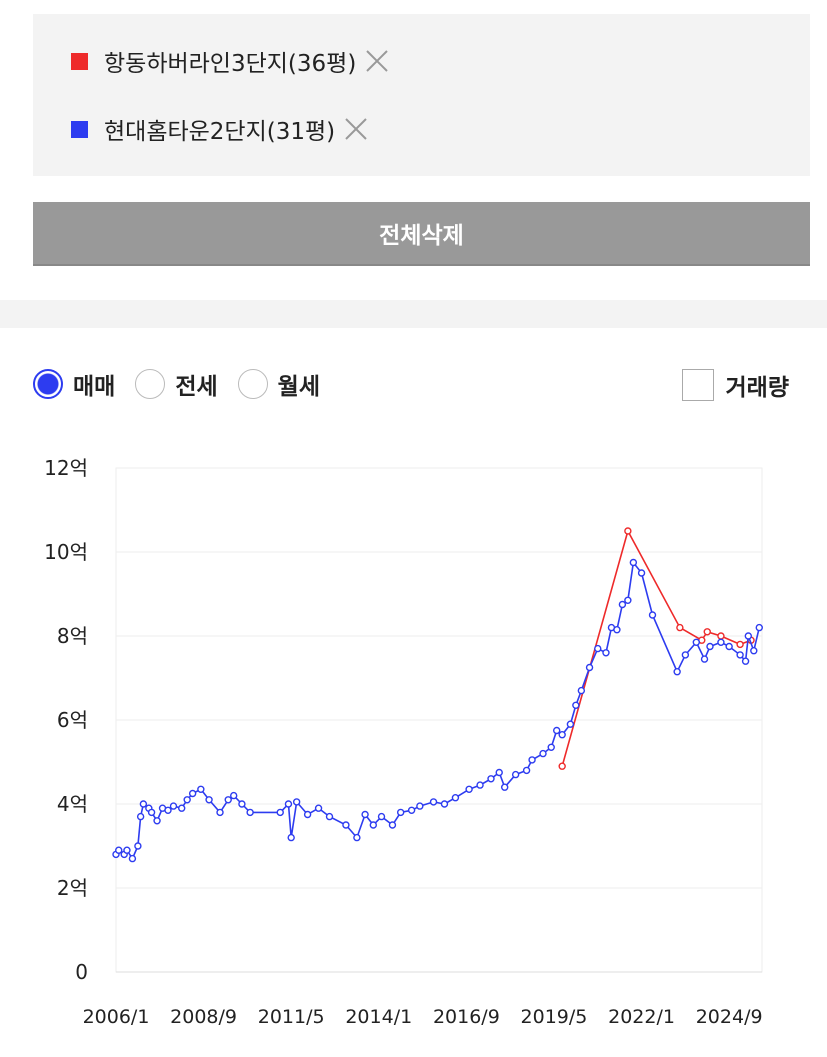 This screenshot has width=827, height=1057. What do you see at coordinates (176, 384) in the screenshot?
I see `radio-option: 전세` at bounding box center [176, 384].